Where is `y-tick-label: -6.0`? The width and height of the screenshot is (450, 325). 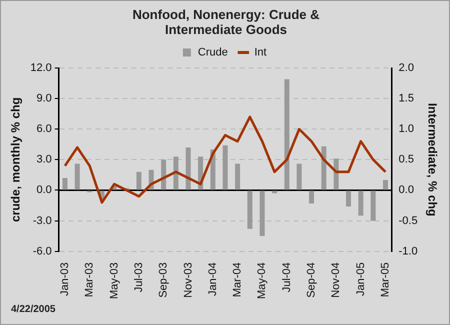 y-tick-label: -6.0 is located at coordinates (42, 251).